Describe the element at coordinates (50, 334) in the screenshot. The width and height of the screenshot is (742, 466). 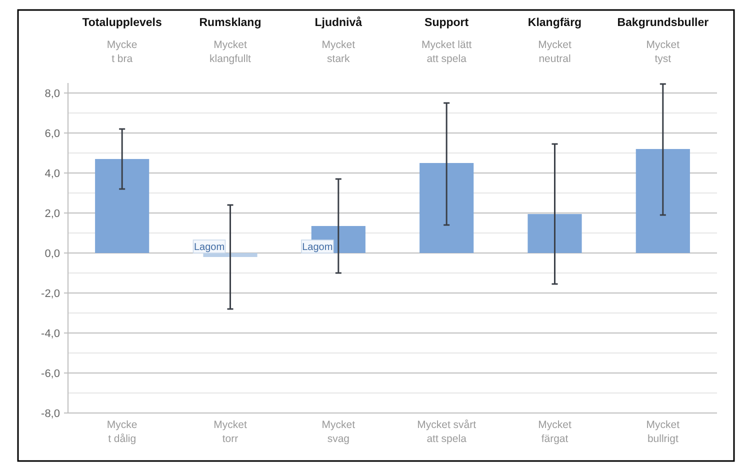
I see `y-tick-label: -4,0` at that location.